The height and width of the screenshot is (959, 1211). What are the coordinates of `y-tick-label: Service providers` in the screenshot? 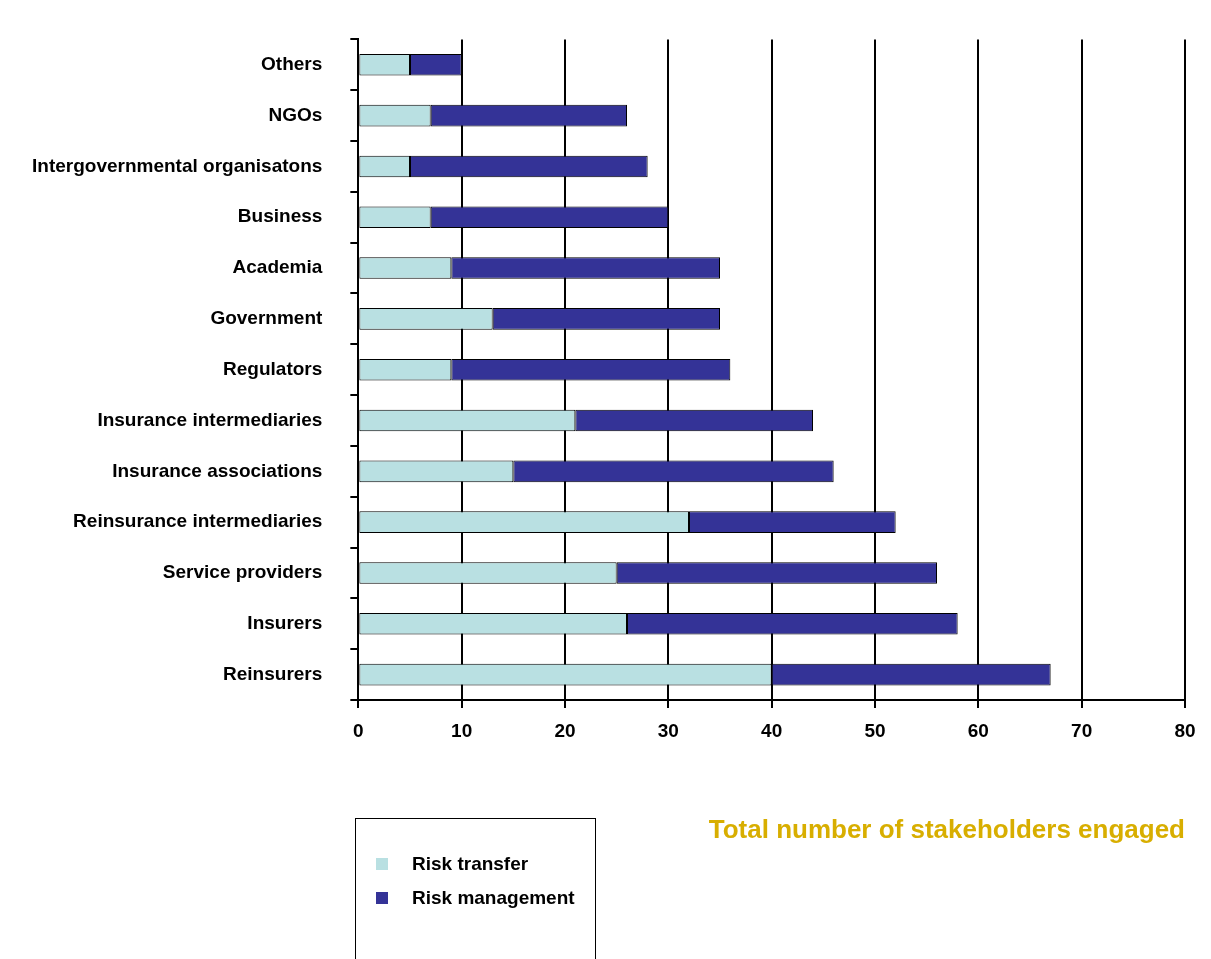 It's located at (242, 572).